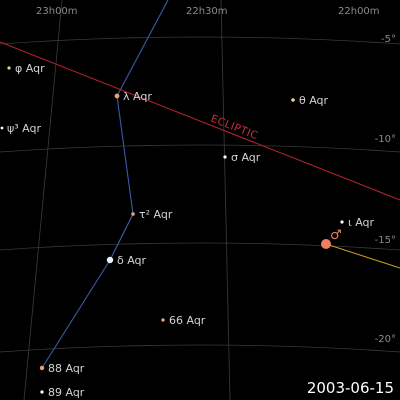 The width and height of the screenshot is (400, 400). I want to click on star-phi-aqr: φ Aqr, so click(26, 68).